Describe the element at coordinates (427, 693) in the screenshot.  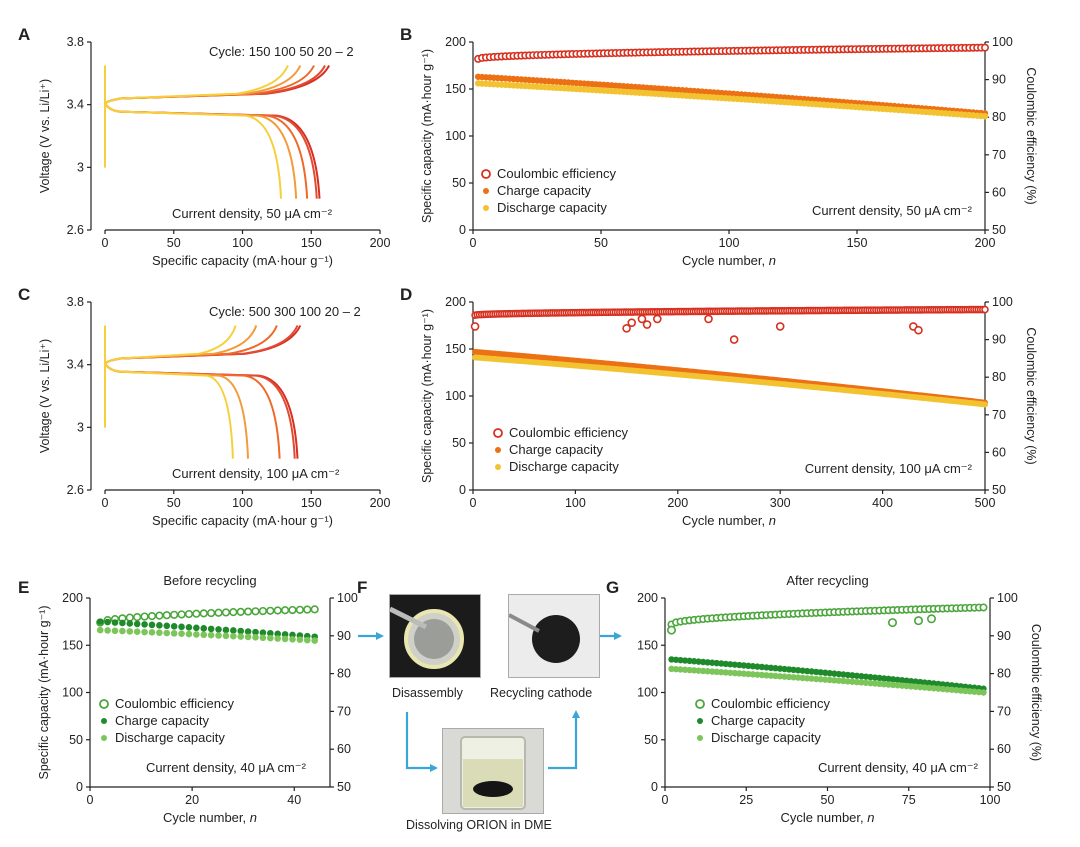
I see `caption-disassembly: Disassembly` at that location.